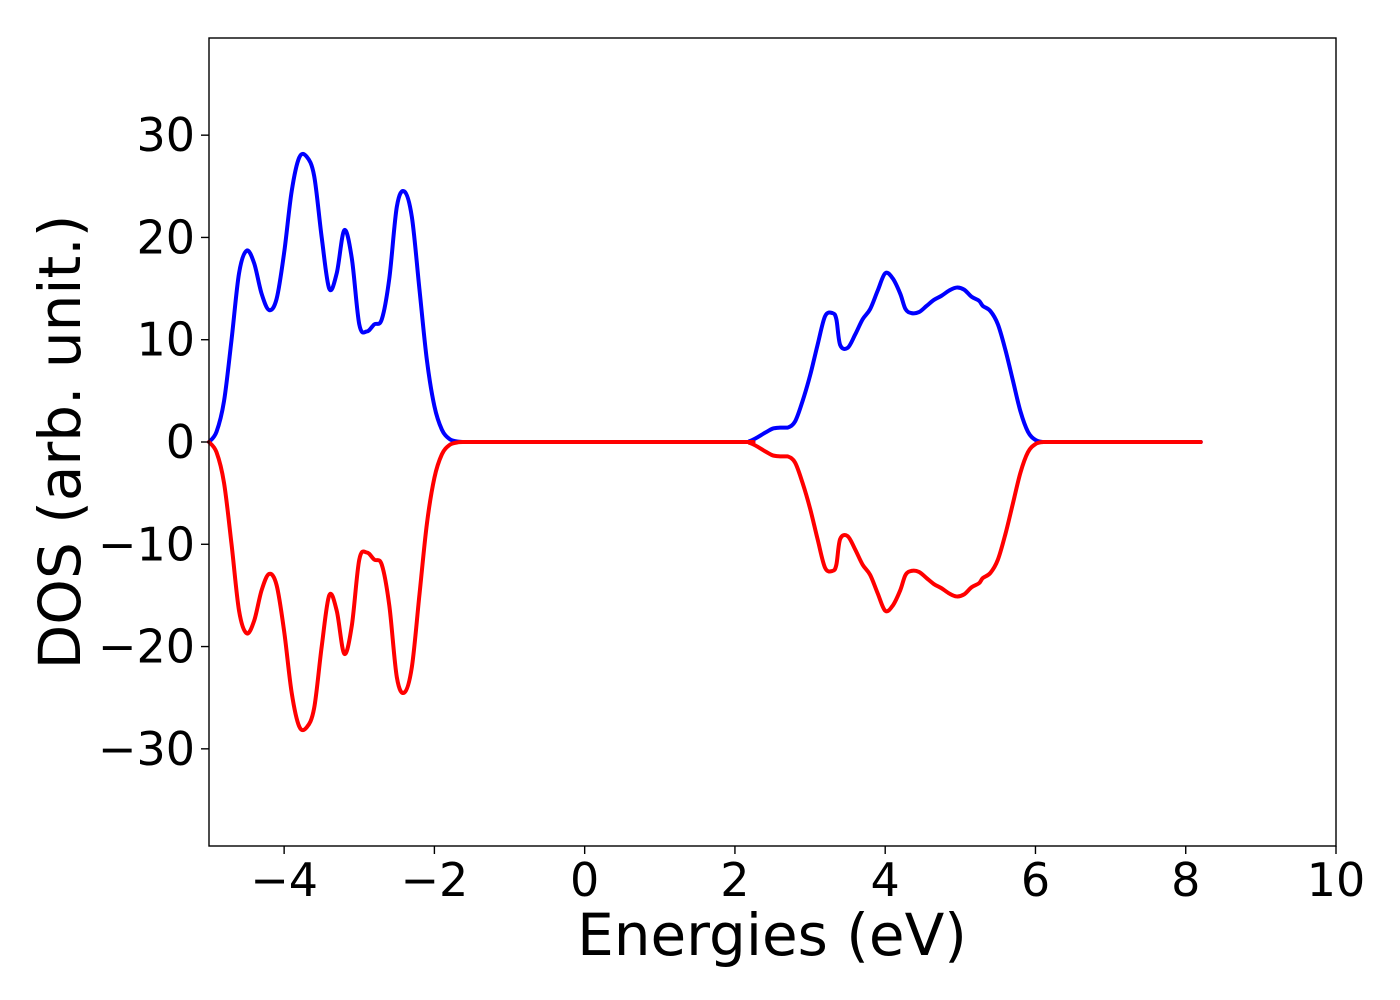 Image resolution: width=1400 pixels, height=1000 pixels. What do you see at coordinates (584, 880) in the screenshot?
I see `x-tick-label: 0` at bounding box center [584, 880].